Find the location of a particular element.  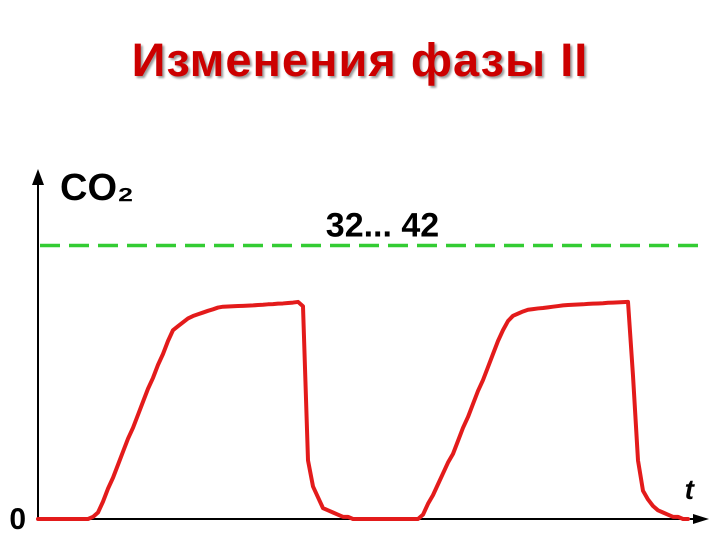

text: 0 is located at coordinates (17, 519).